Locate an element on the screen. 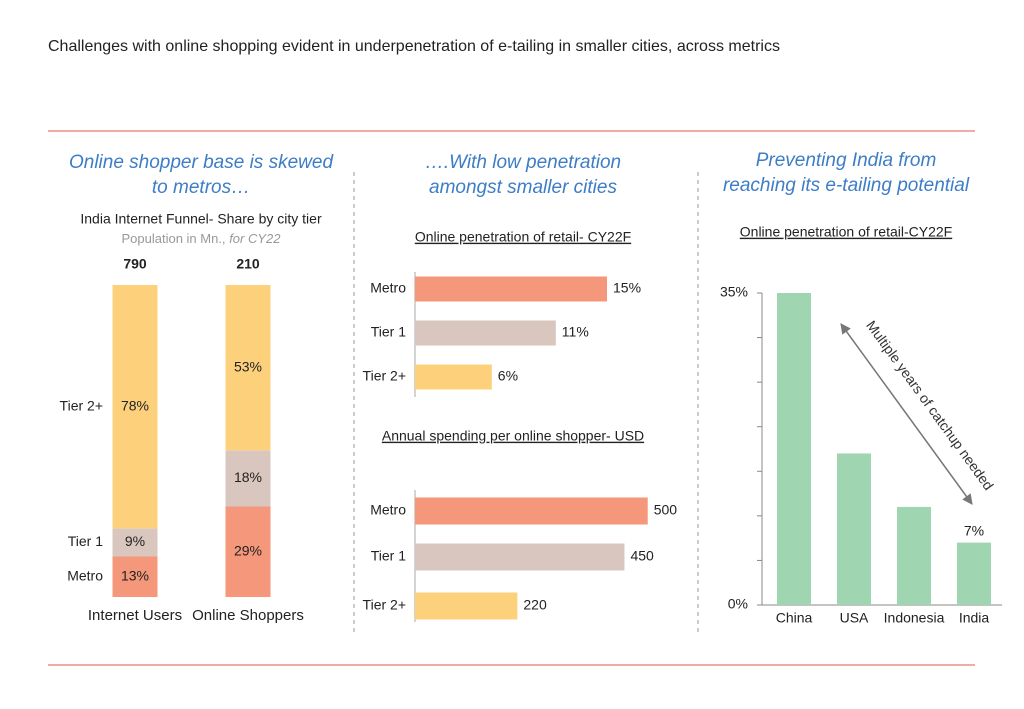 This screenshot has height=709, width=1024. section-heading: ….With low penetration is located at coordinates (523, 162).